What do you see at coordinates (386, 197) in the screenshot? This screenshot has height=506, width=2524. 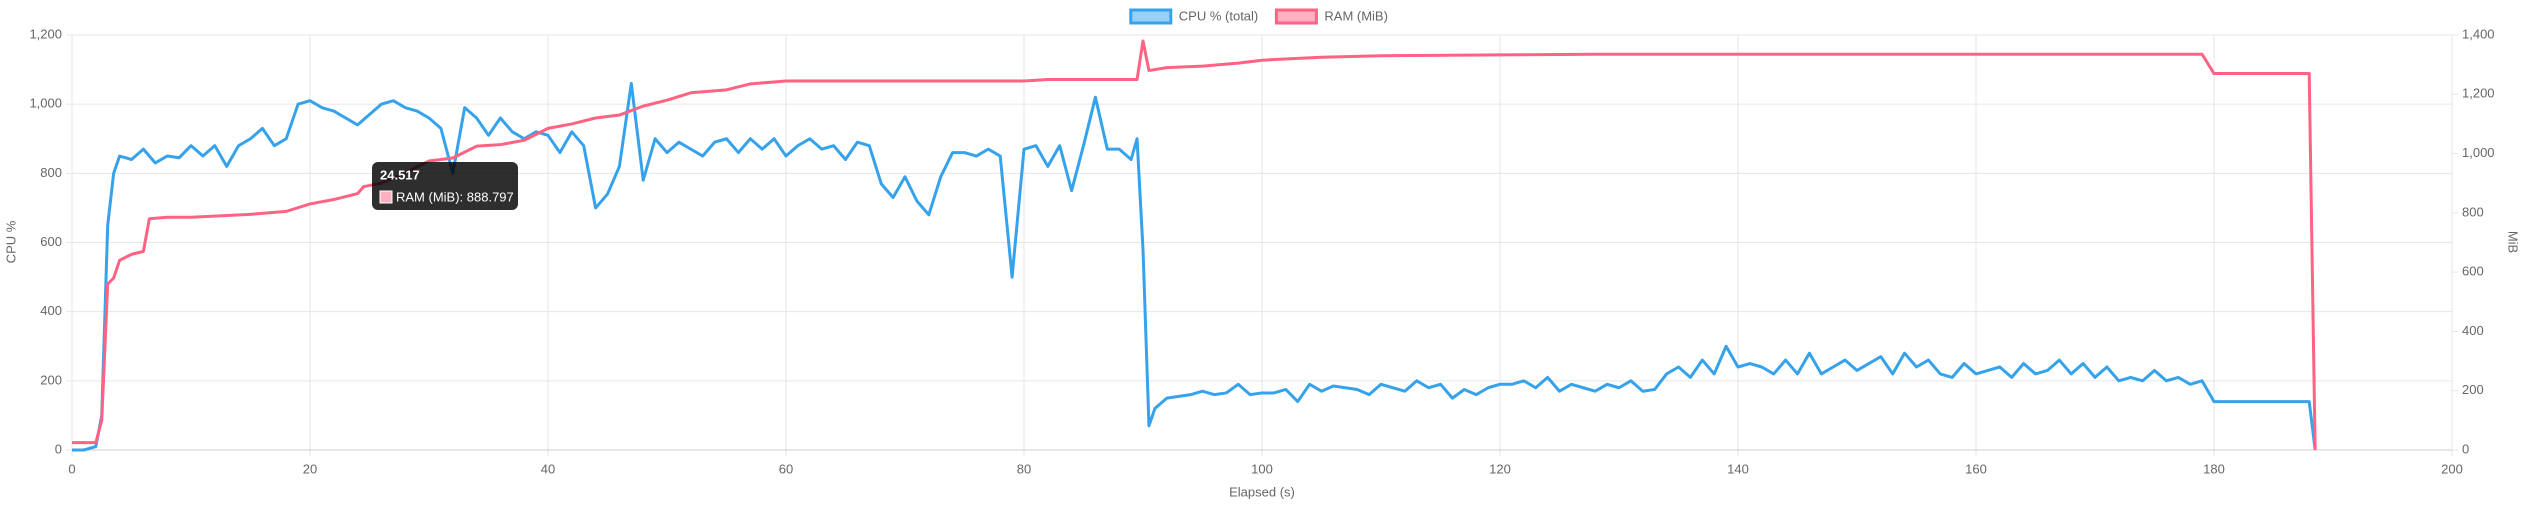 I see `tooltip-swatch` at bounding box center [386, 197].